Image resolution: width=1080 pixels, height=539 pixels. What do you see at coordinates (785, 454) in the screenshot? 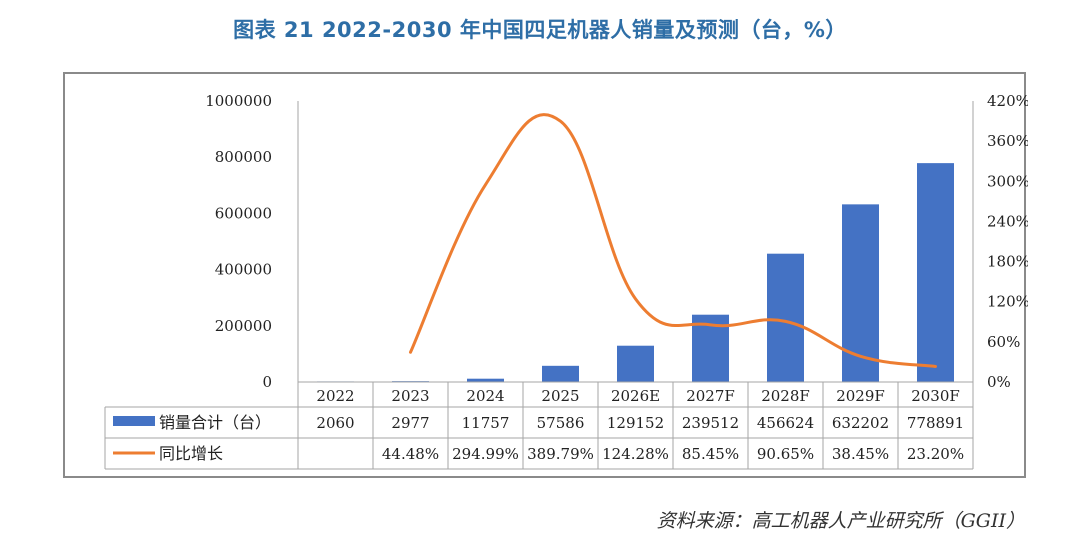
I see `table-value-growth: 90.65%` at bounding box center [785, 454].